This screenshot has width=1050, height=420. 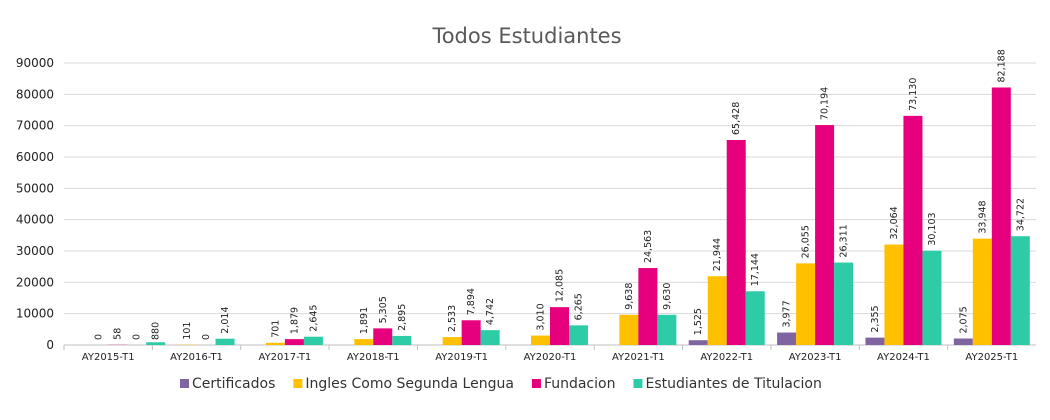 What do you see at coordinates (452, 318) in the screenshot?
I see `data-label: 2,533` at bounding box center [452, 318].